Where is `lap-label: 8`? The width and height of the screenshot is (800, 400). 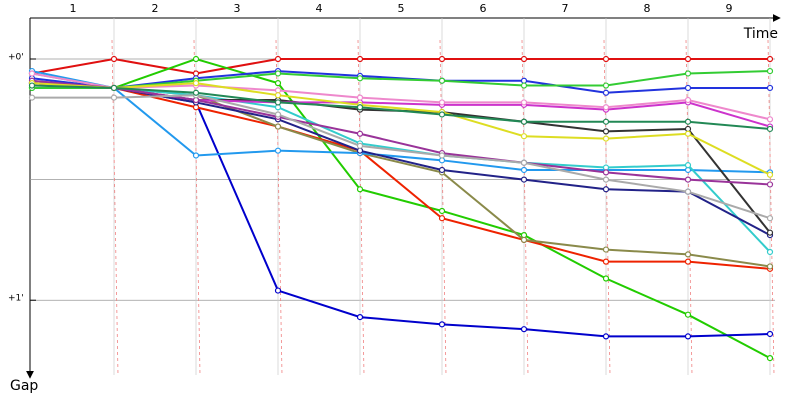 lap-label: 8 is located at coordinates (647, 8).